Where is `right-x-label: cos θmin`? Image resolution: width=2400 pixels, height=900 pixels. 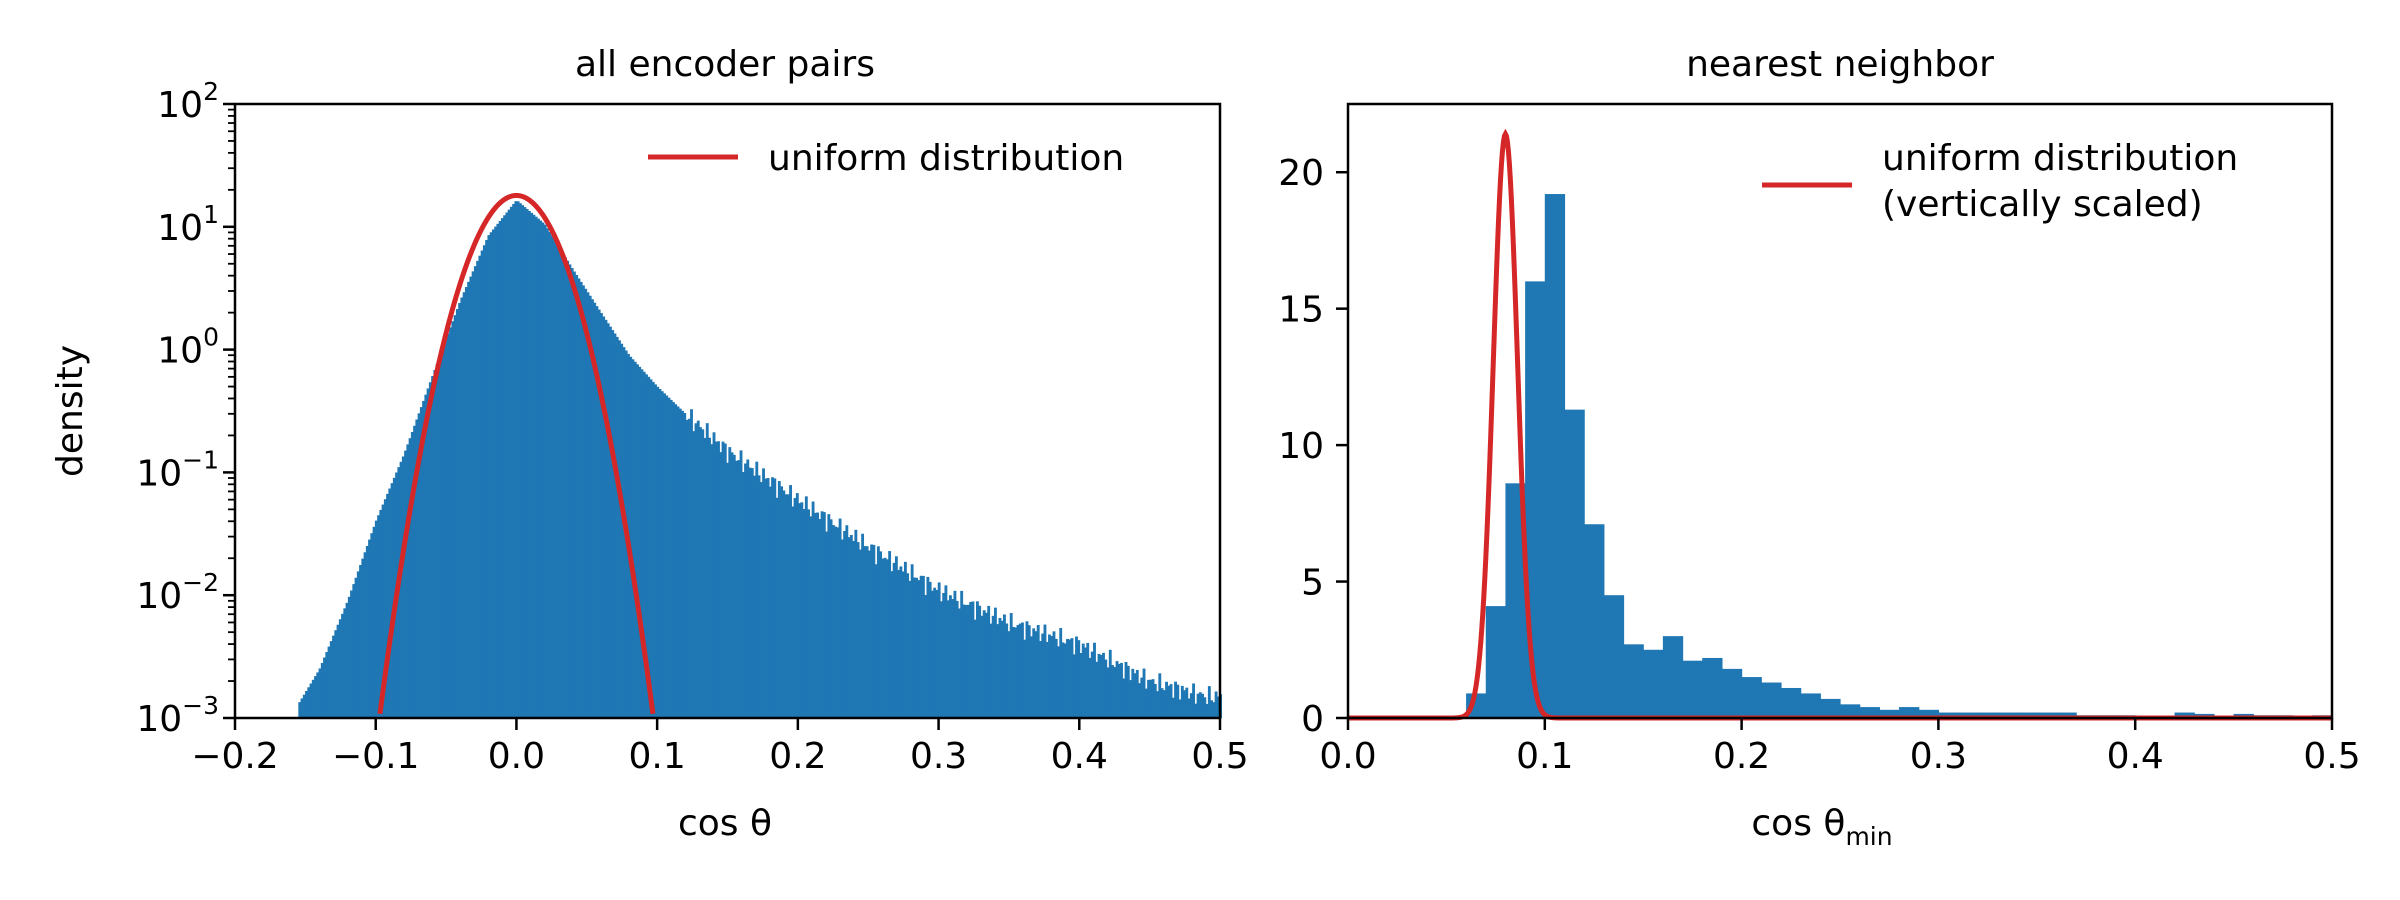
right-x-label: cos θmin is located at coordinates (1821, 827).